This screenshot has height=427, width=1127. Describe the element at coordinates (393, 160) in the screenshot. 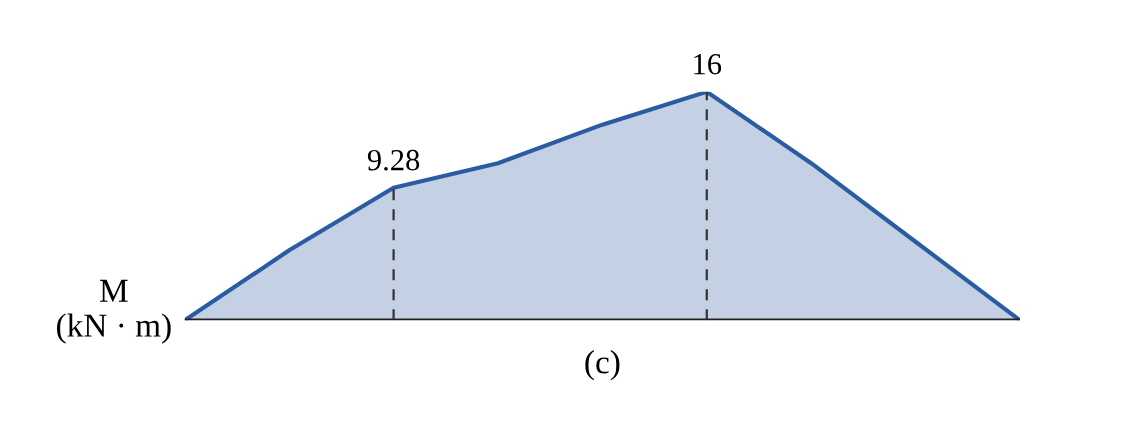

I see `data-label: 9.28` at that location.